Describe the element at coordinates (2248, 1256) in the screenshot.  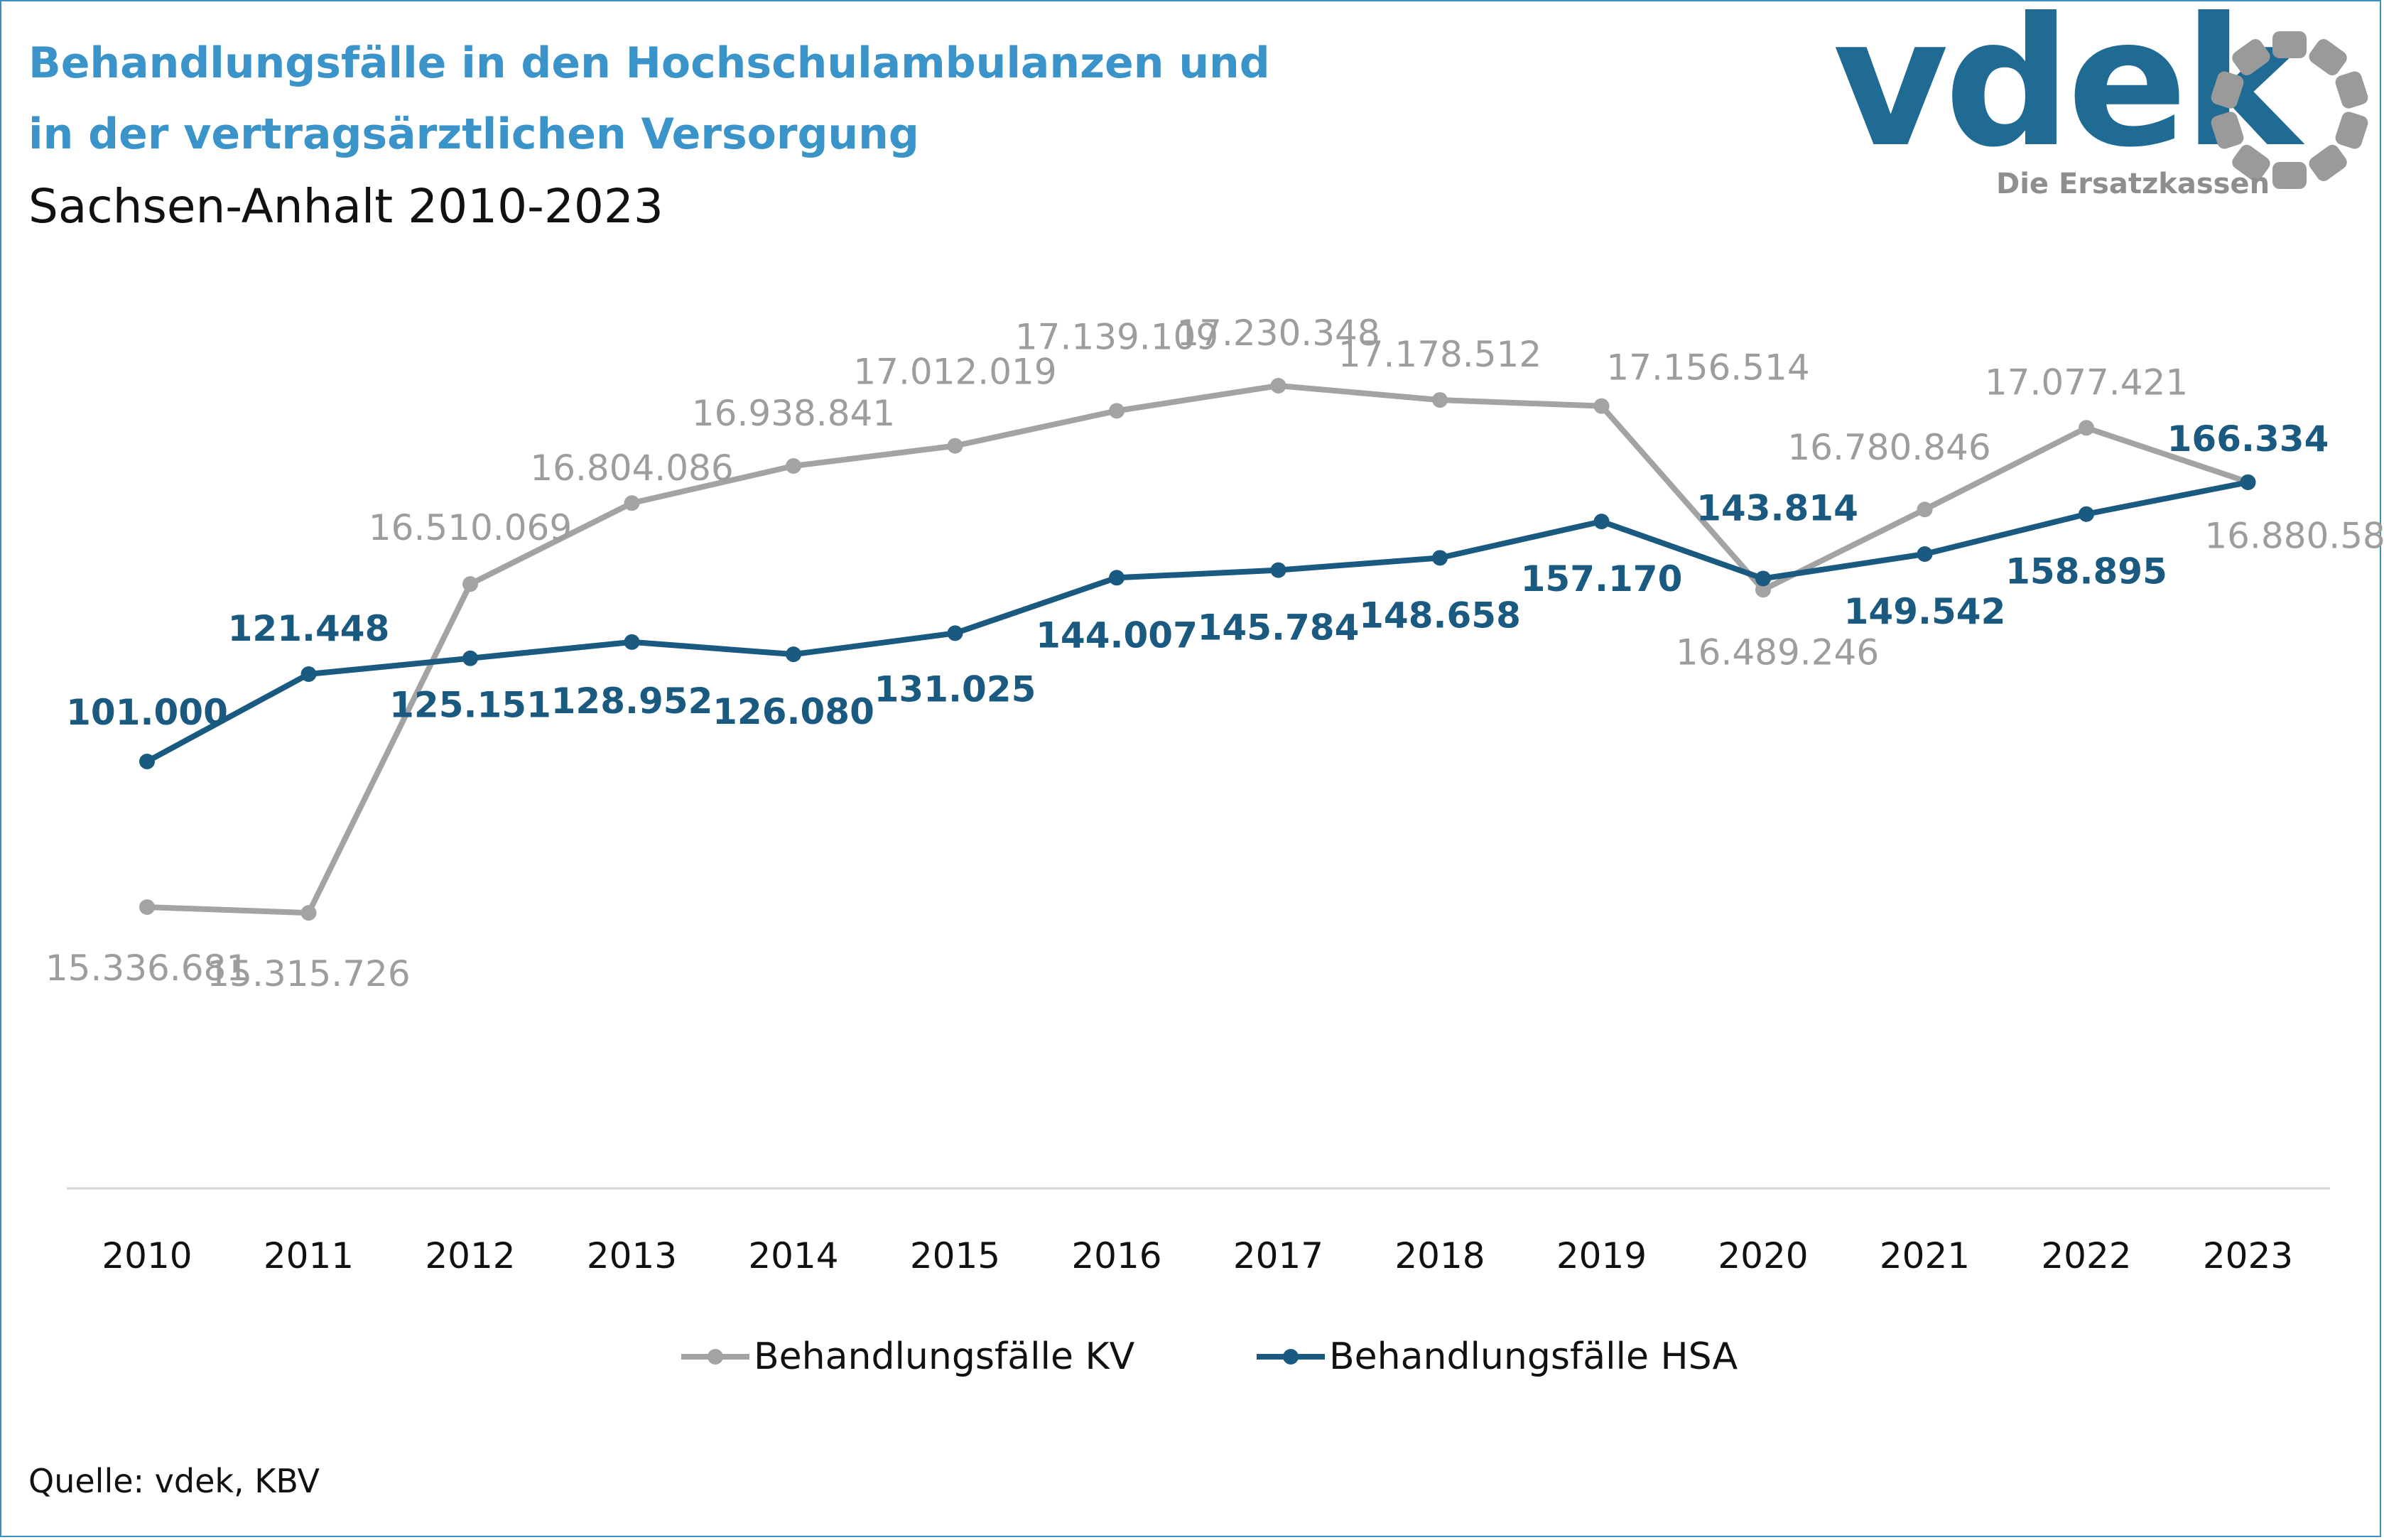
I see `x-tick-label: 2023` at that location.